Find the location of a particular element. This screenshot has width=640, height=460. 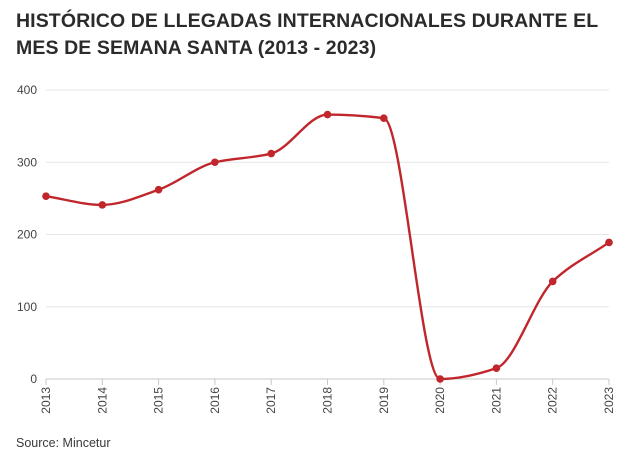

x-tick-label: 2023 is located at coordinates (609, 400).